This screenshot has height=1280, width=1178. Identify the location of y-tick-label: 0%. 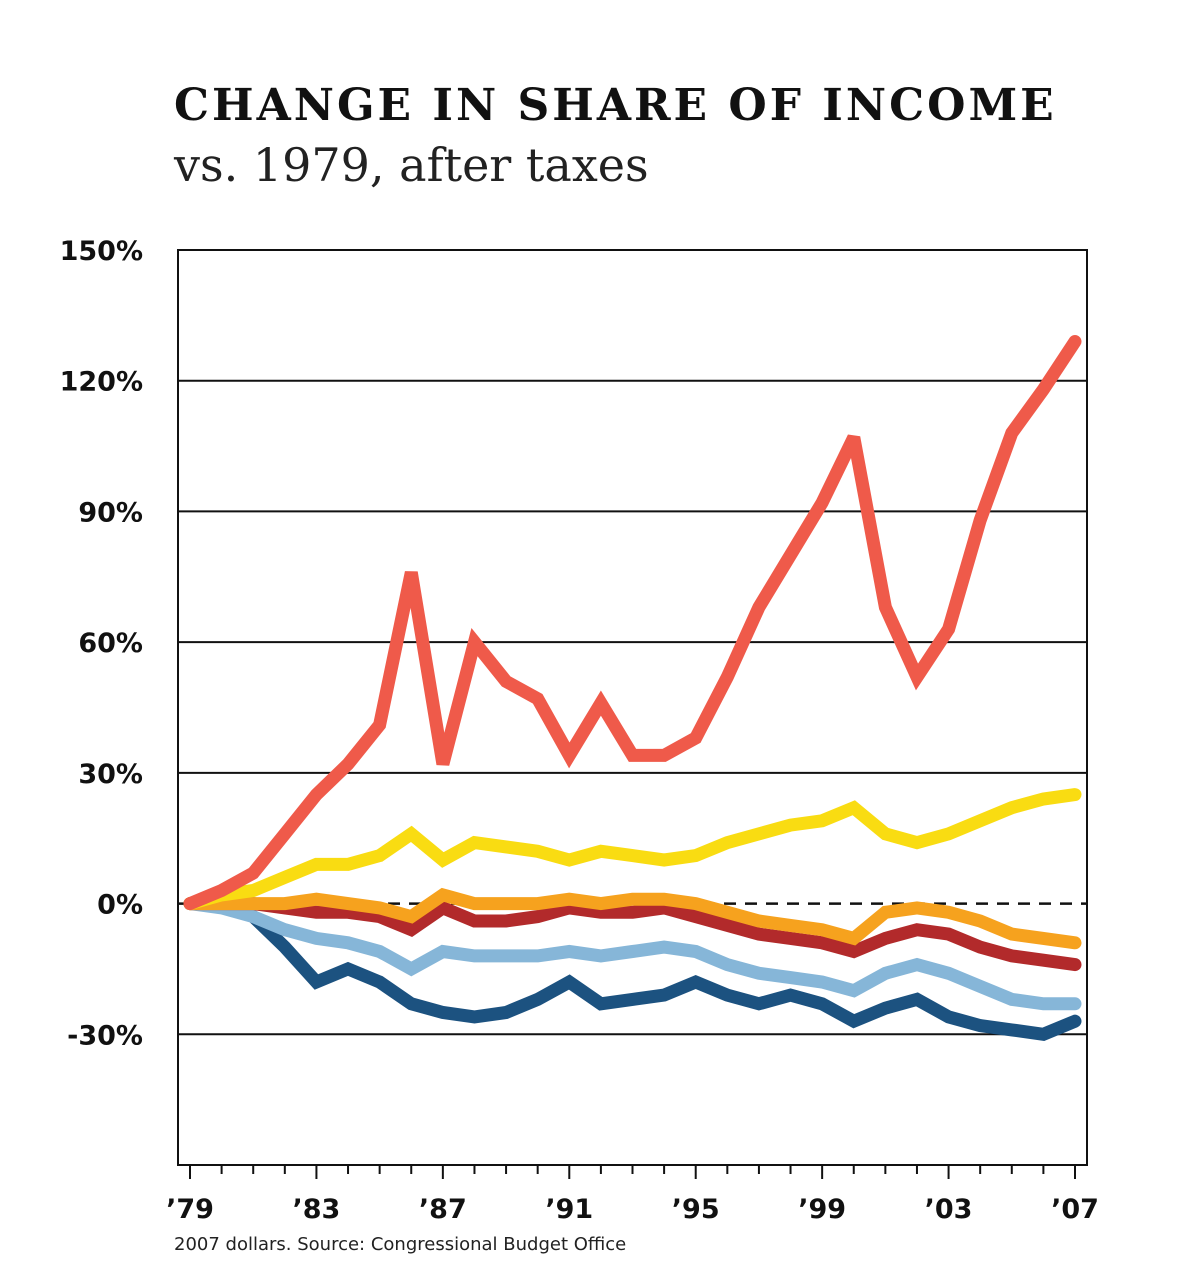
(120, 905).